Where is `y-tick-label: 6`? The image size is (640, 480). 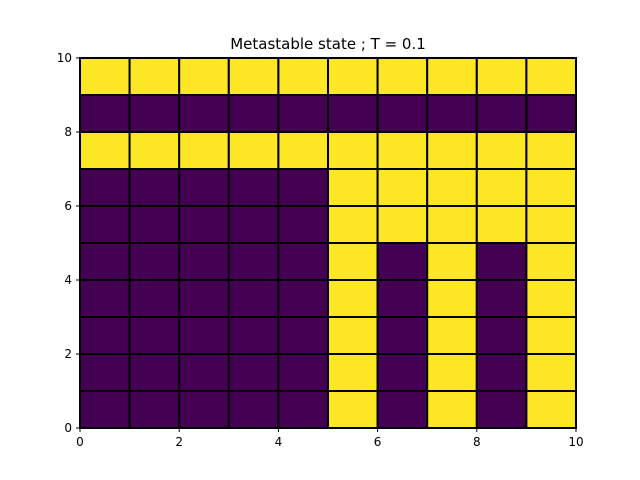
y-tick-label: 6 is located at coordinates (68, 206).